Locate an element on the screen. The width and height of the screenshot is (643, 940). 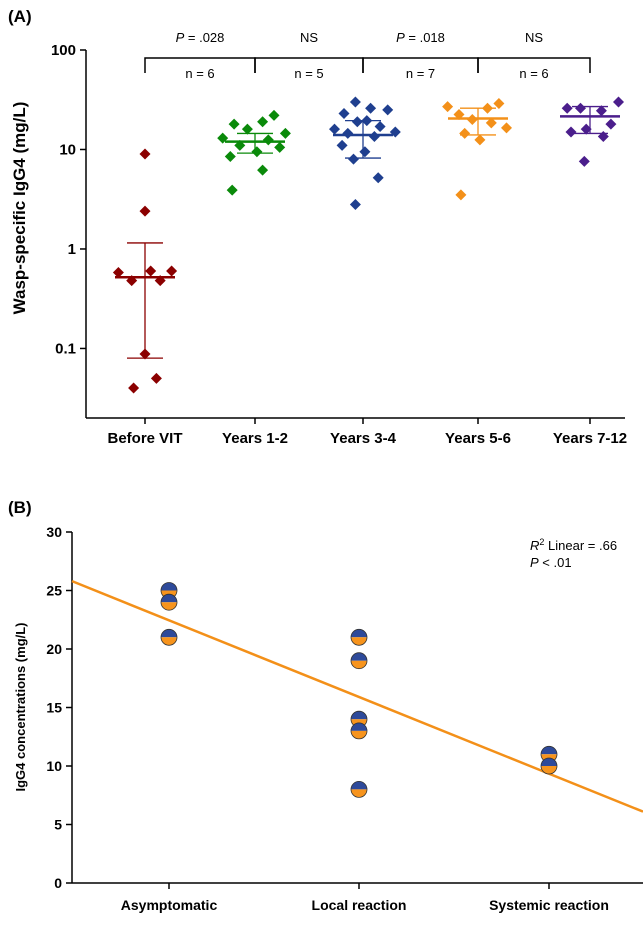
x-category-label: Years 5-6 is located at coordinates (478, 438).